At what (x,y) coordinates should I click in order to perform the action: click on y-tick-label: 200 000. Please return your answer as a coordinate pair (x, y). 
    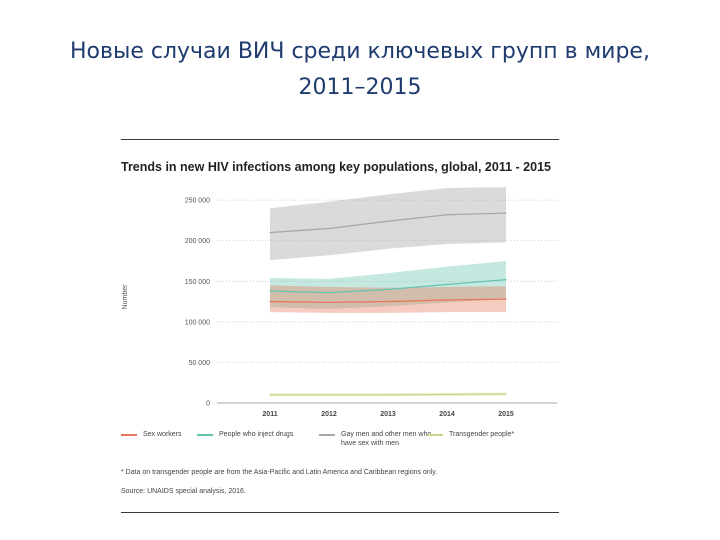
    Looking at the image, I should click on (197, 241).